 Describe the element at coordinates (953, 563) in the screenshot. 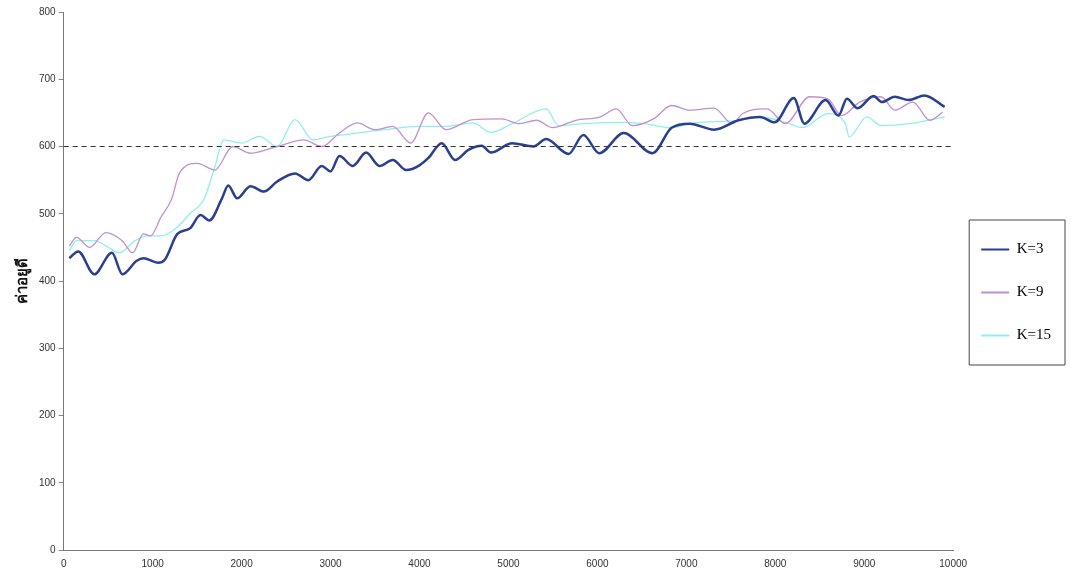

I see `x-tick-label: 10000` at that location.